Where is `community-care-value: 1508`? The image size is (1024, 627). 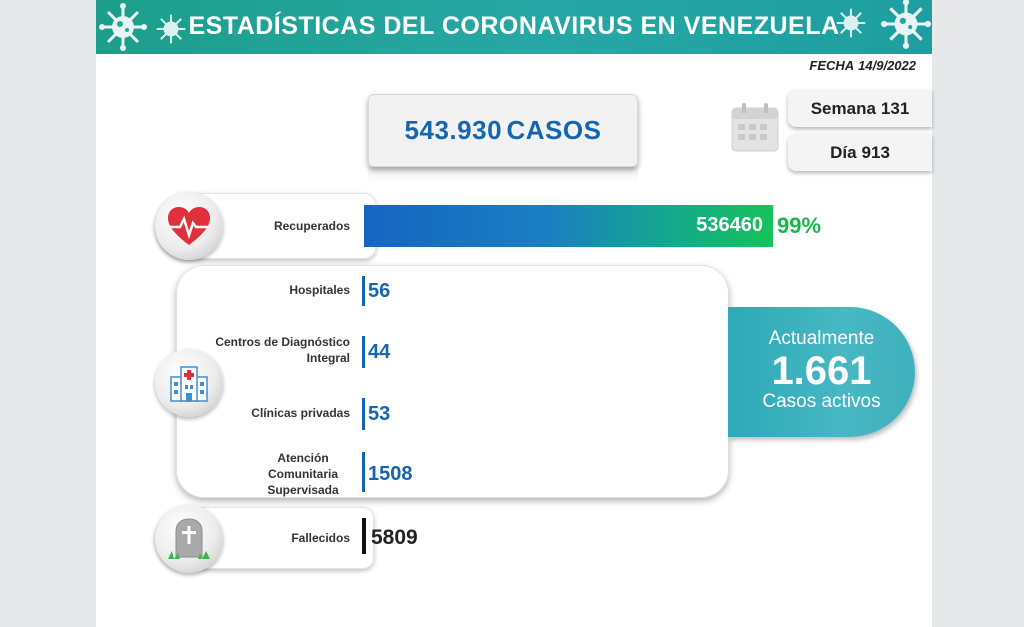 community-care-value: 1508 is located at coordinates (390, 474).